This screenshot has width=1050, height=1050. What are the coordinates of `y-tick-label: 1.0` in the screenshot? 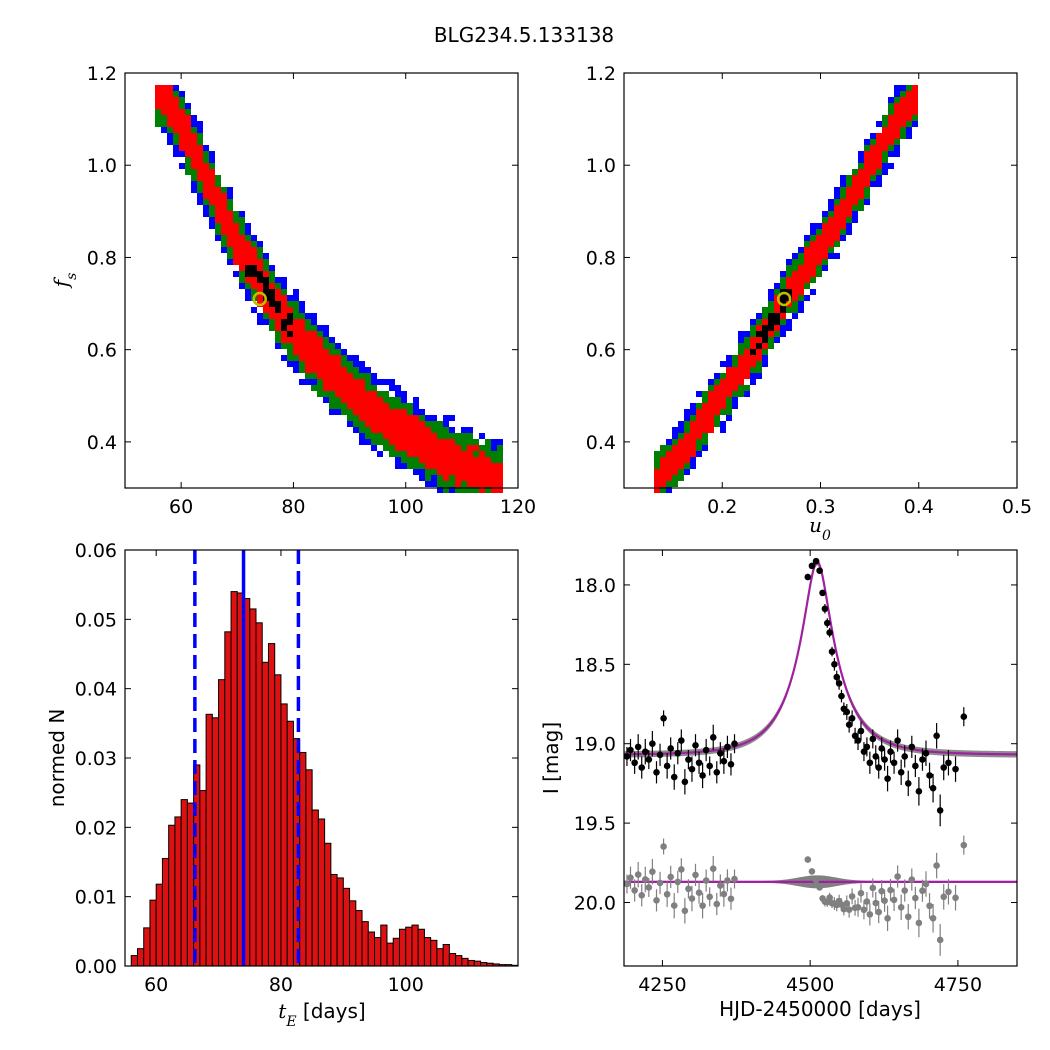 It's located at (601, 166).